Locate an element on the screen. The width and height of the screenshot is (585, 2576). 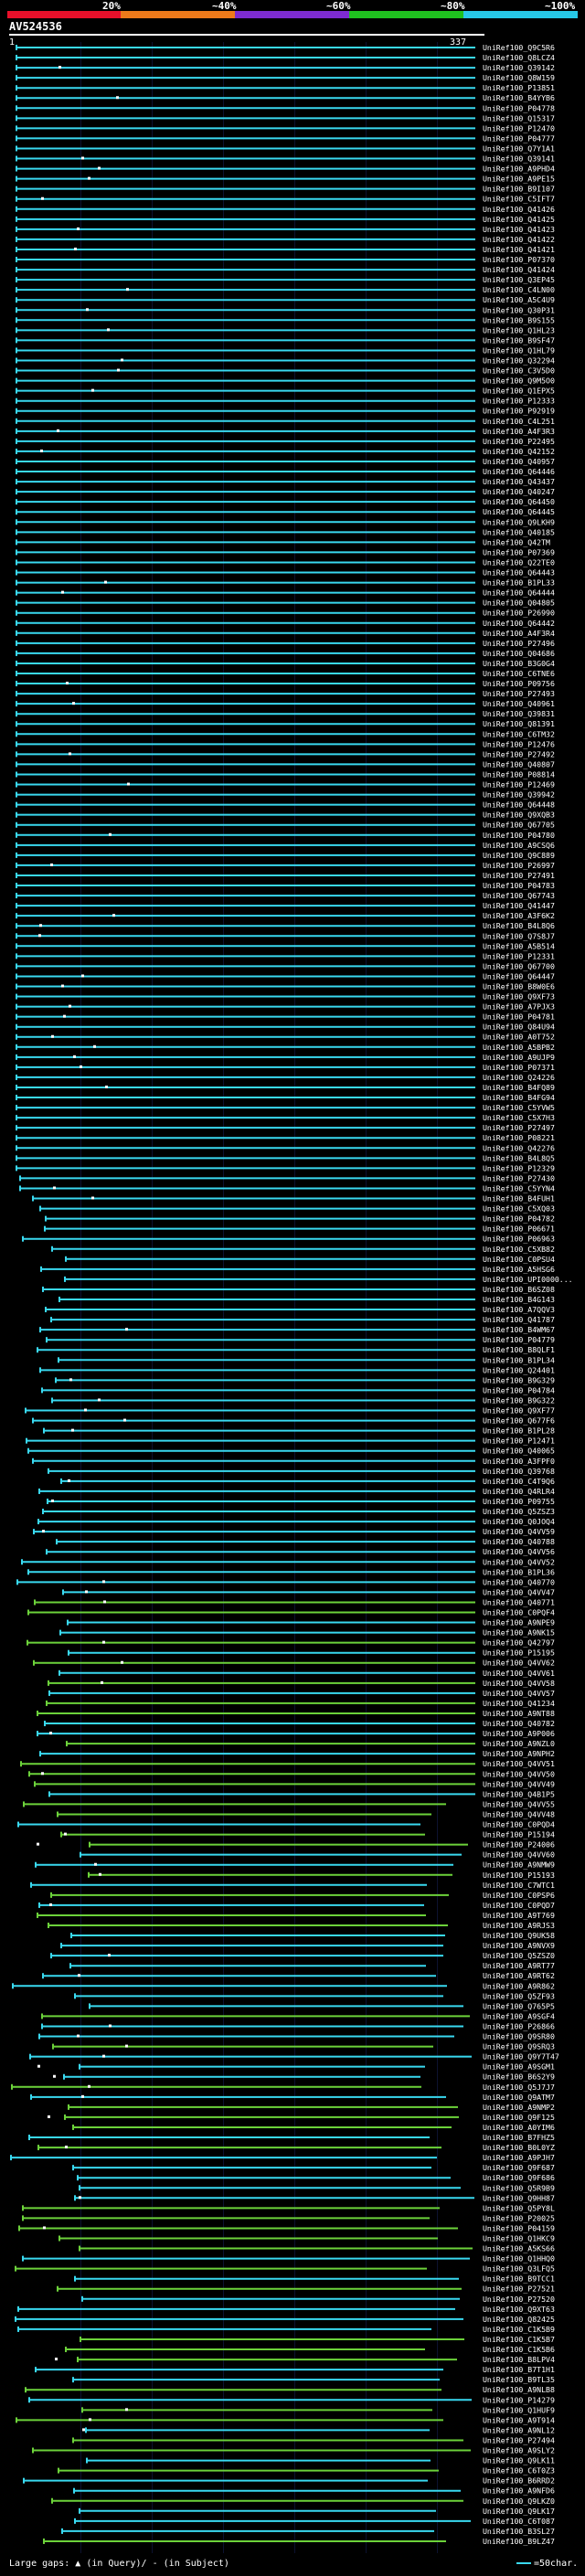
hit-label: UniRef100_A9SGF4 is located at coordinates (519, 2015).